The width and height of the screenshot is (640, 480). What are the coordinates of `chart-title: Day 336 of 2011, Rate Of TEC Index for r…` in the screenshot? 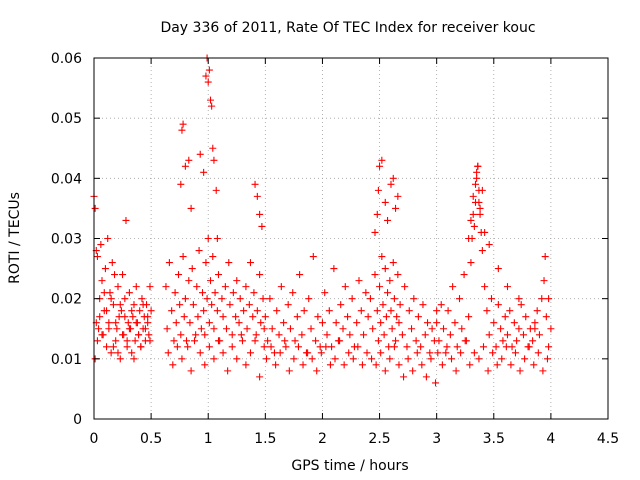 It's located at (347, 28).